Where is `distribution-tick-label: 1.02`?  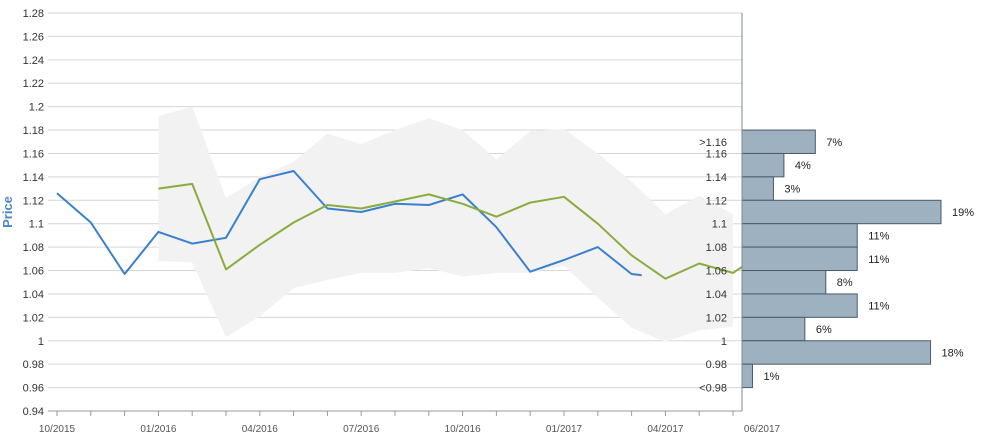 distribution-tick-label: 1.02 is located at coordinates (716, 318).